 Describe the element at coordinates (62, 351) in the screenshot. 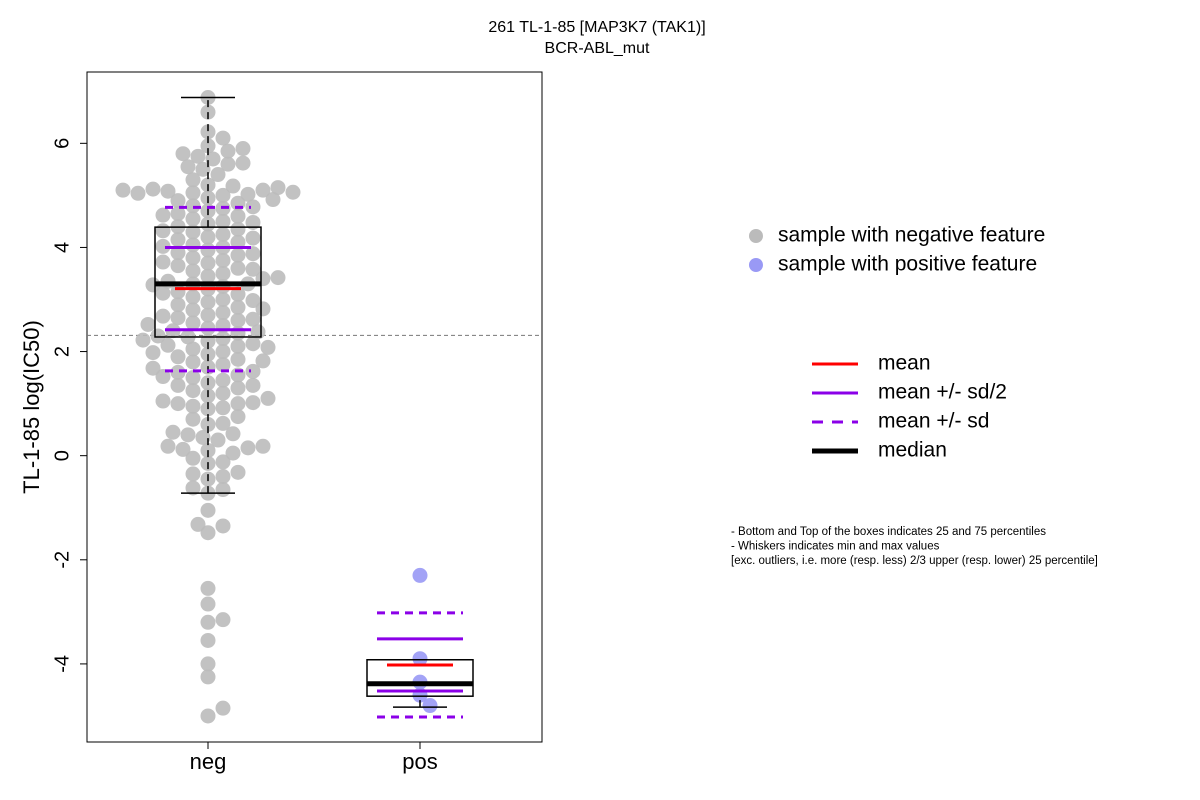

I see `y-tick-label: 2` at that location.